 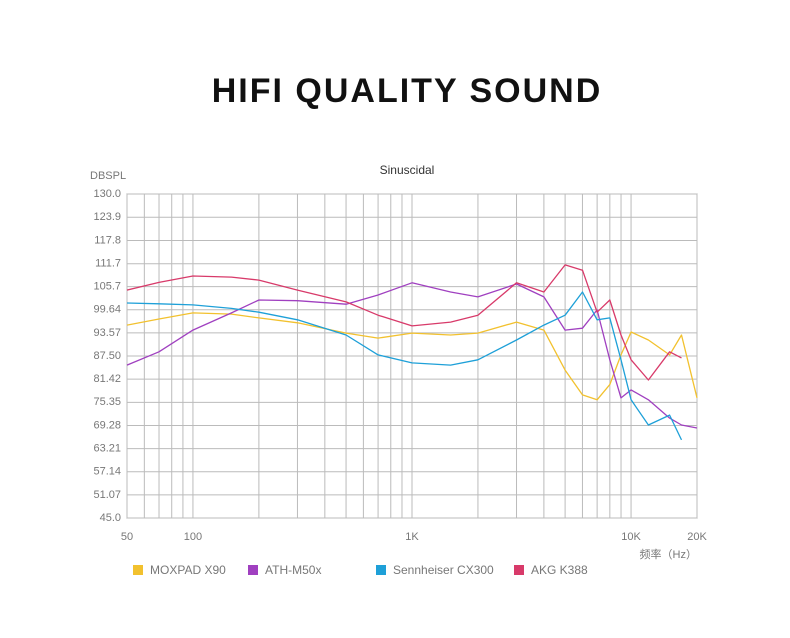 What do you see at coordinates (412, 537) in the screenshot?
I see `x-tick-label: 1K` at bounding box center [412, 537].